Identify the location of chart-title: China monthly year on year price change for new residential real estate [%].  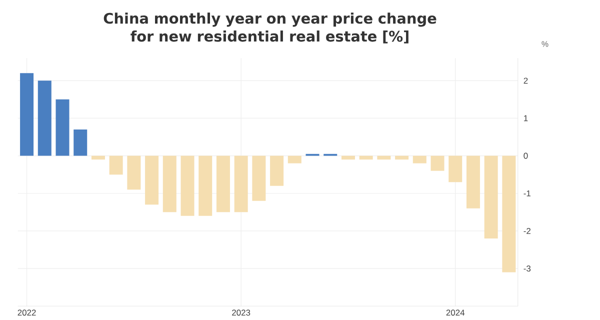
(270, 28).